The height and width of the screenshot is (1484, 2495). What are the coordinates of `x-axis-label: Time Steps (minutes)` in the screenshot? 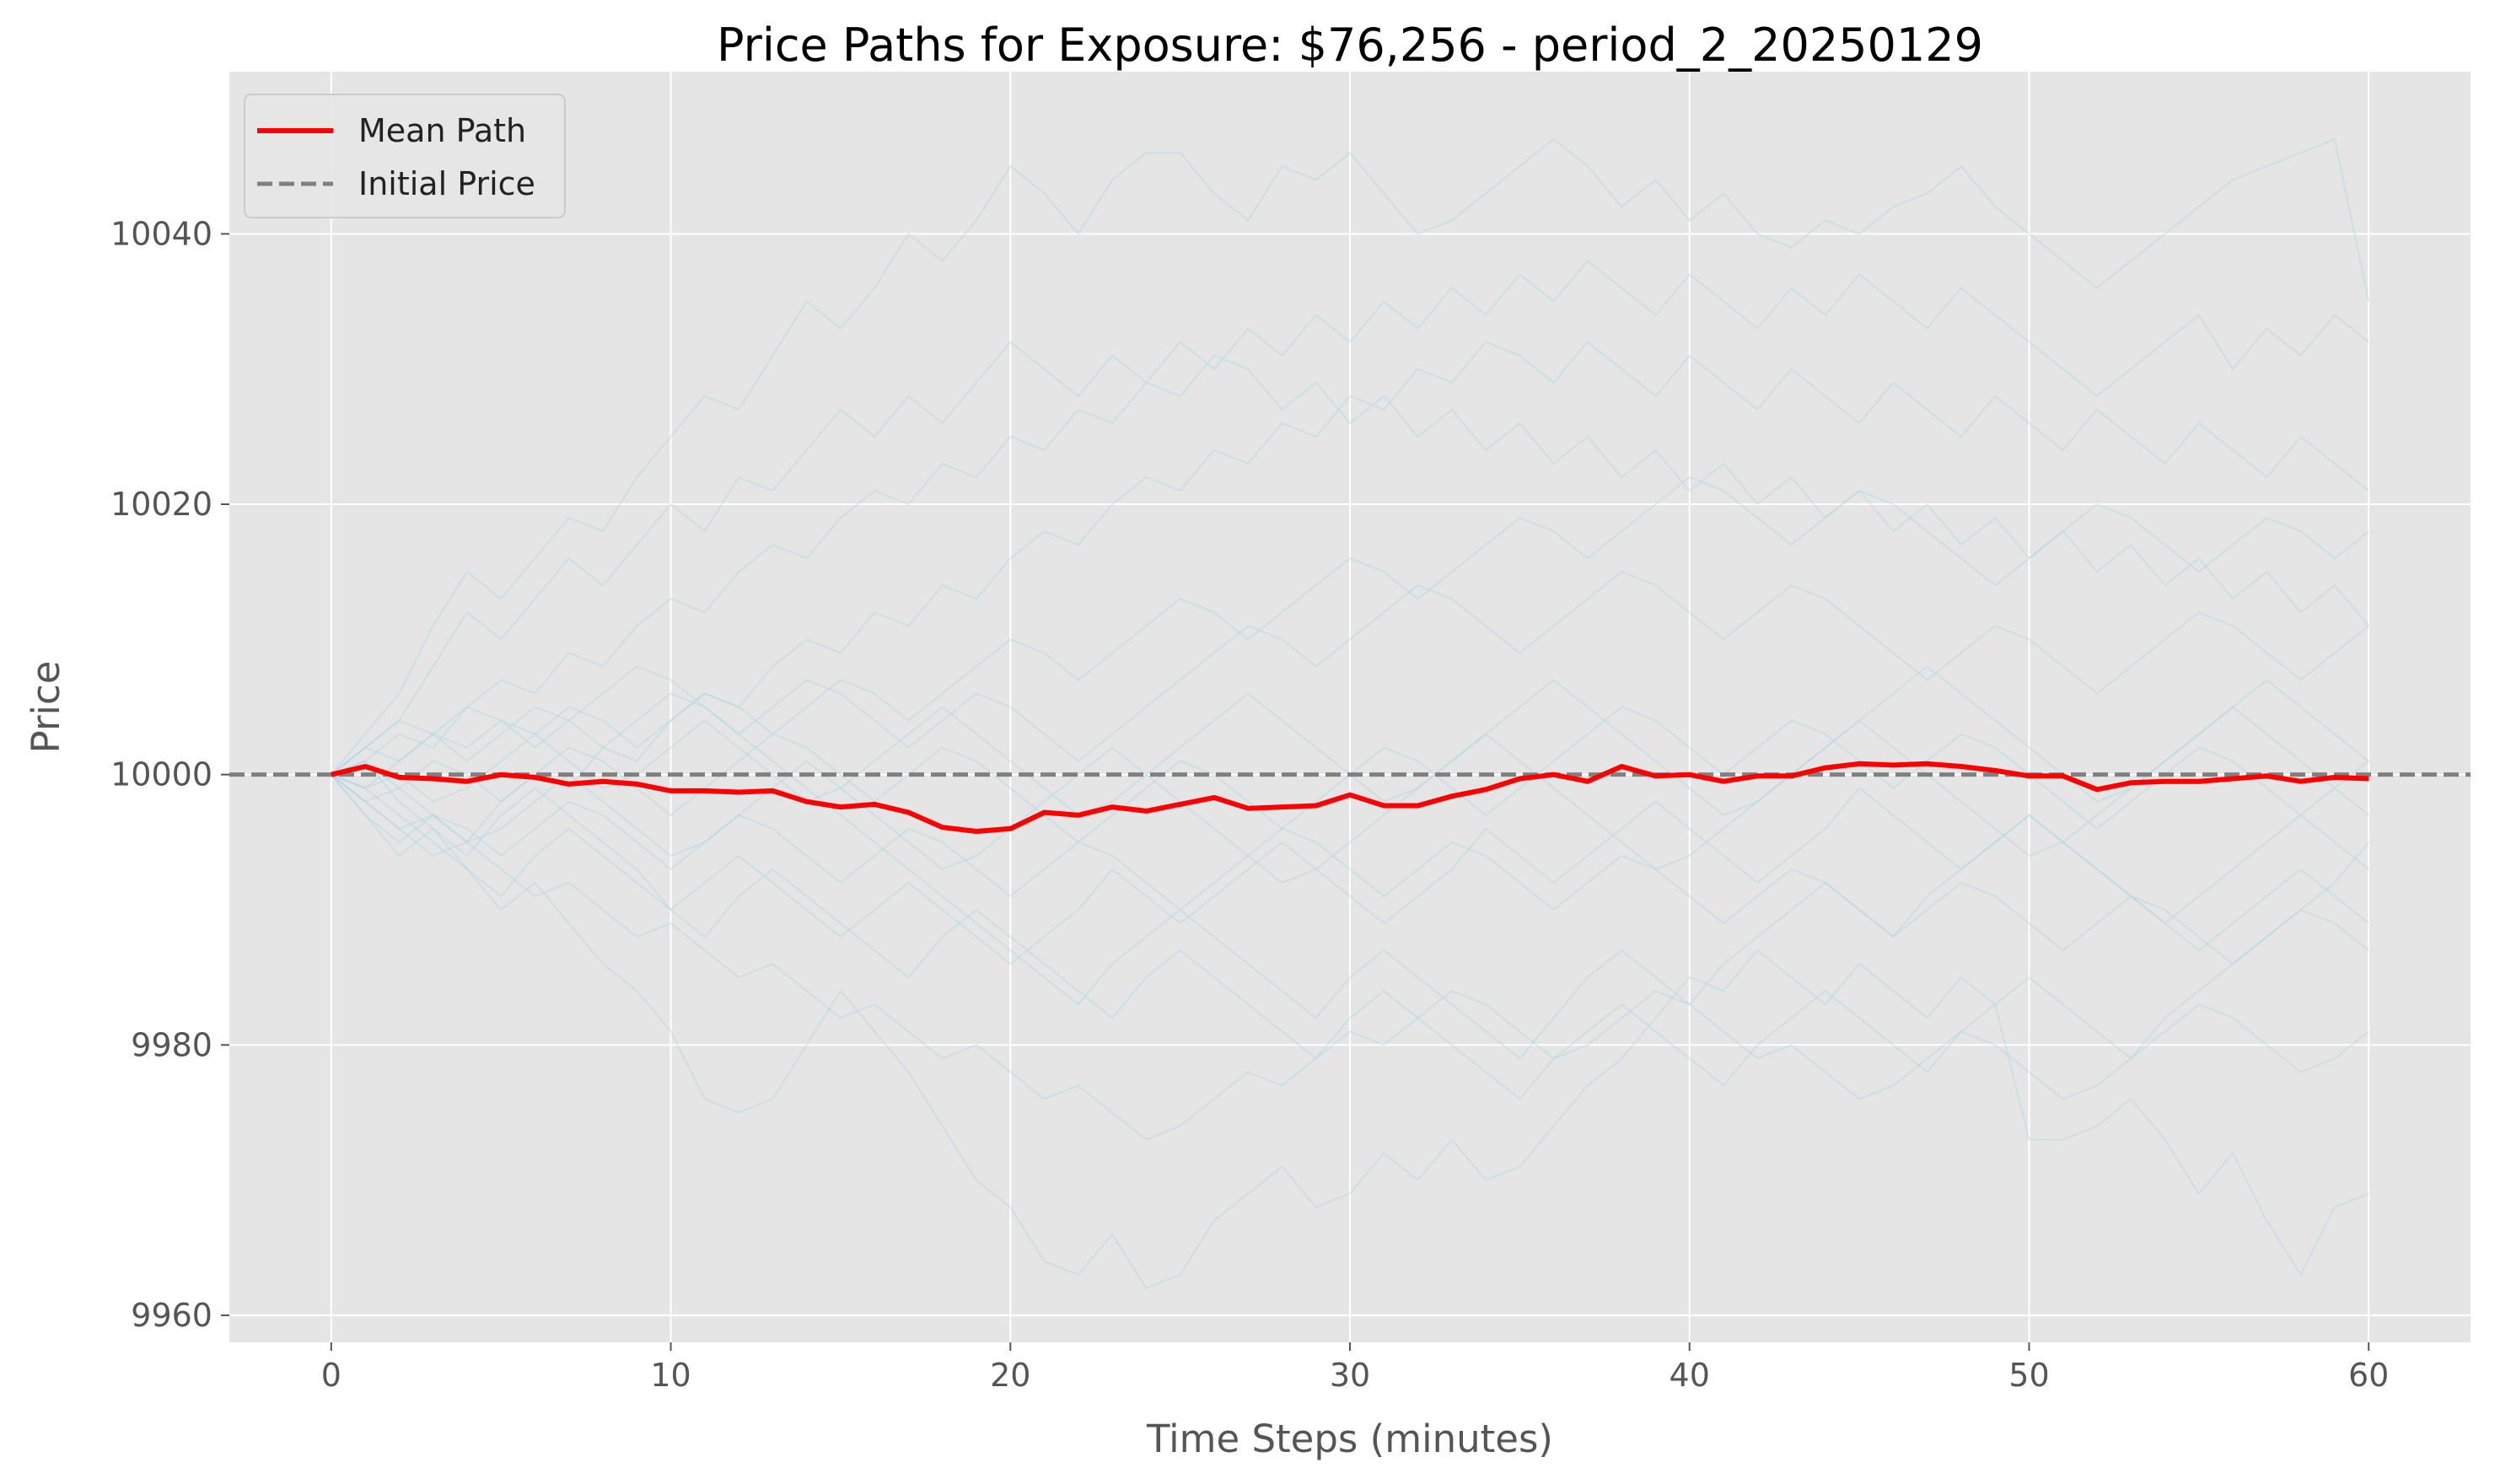 It's located at (1349, 1439).